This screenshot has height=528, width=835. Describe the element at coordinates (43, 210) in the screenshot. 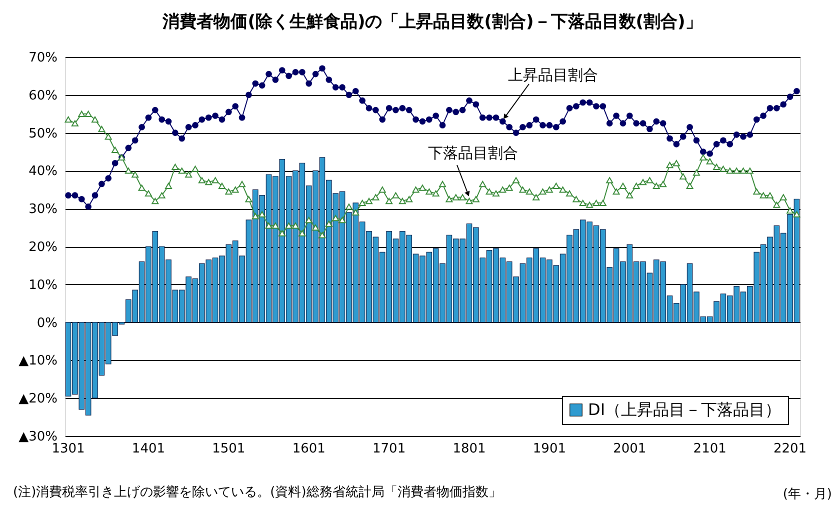

I see `y-tick-label: 30%` at that location.